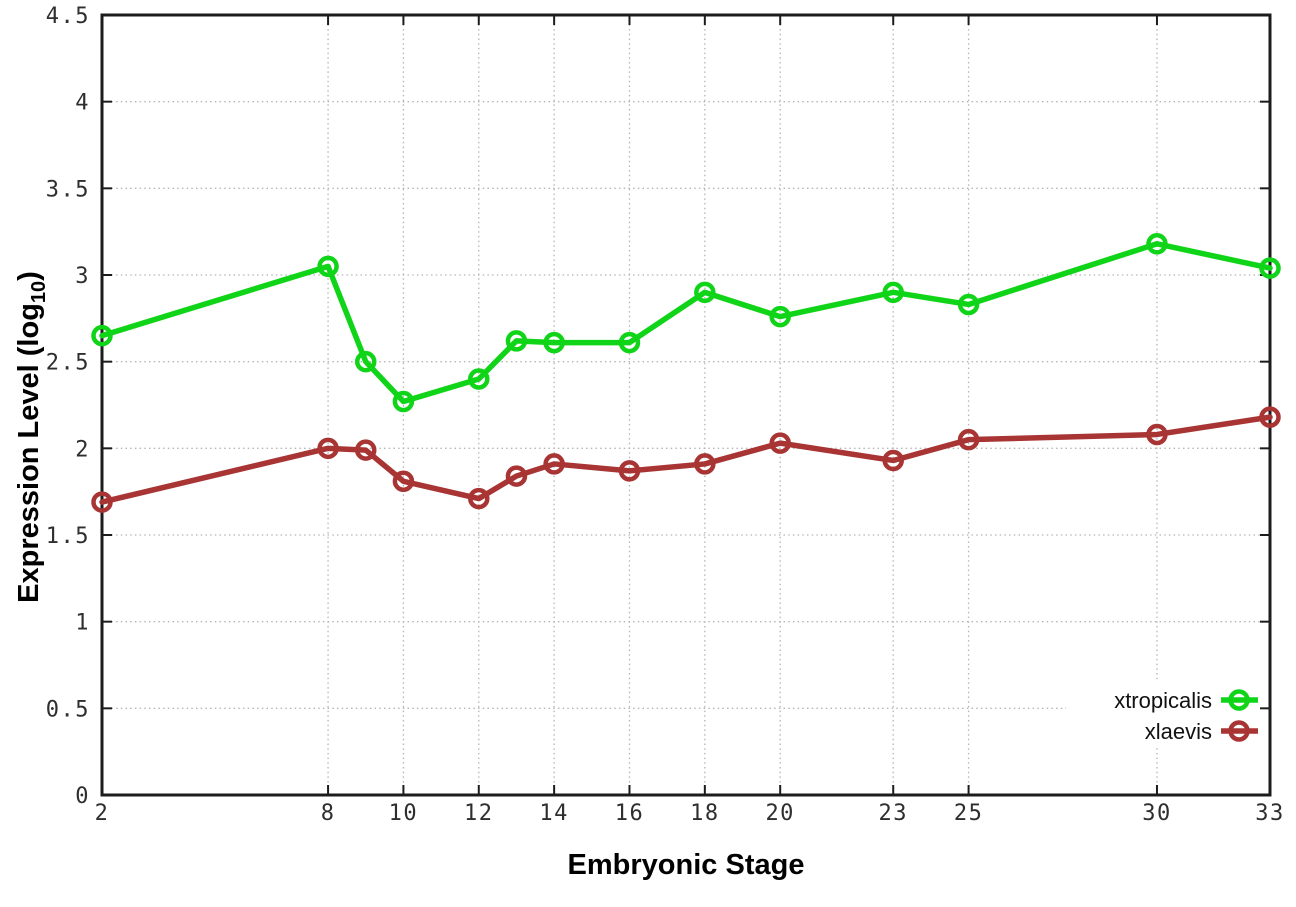  I want to click on legend: xtropicalis xlaevis, so click(1186, 716).